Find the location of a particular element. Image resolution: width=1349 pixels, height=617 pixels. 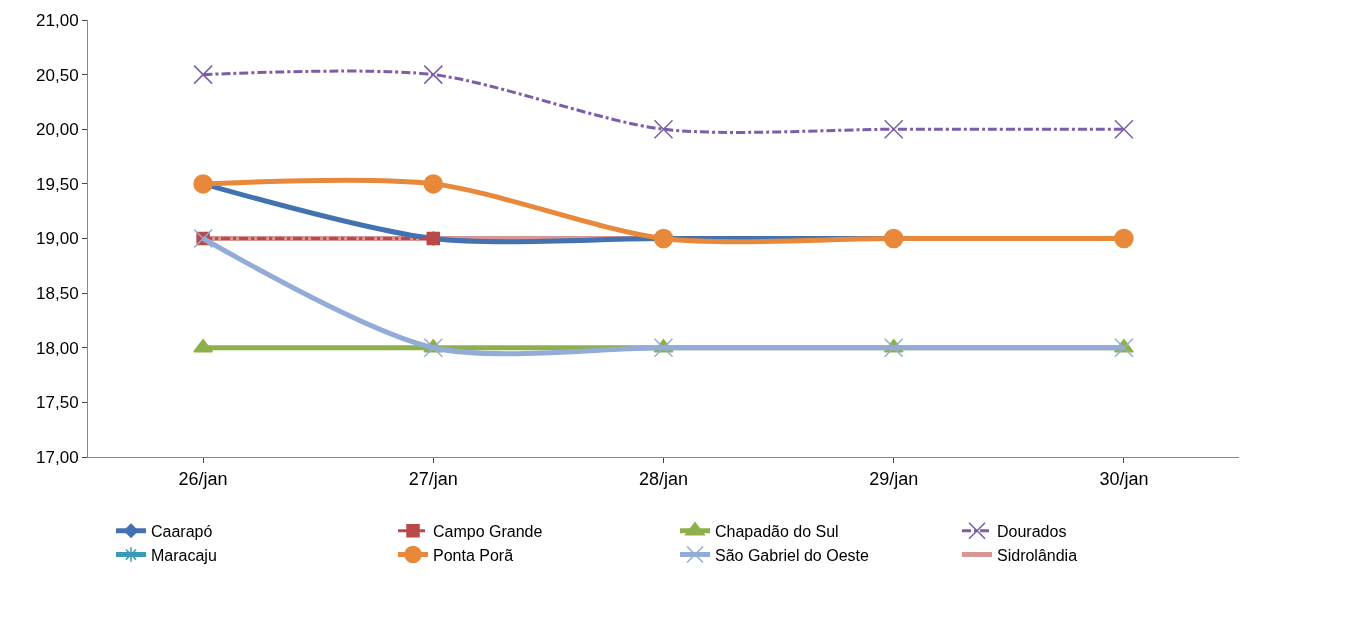

y-tick-label: 20,50 is located at coordinates (57, 75).